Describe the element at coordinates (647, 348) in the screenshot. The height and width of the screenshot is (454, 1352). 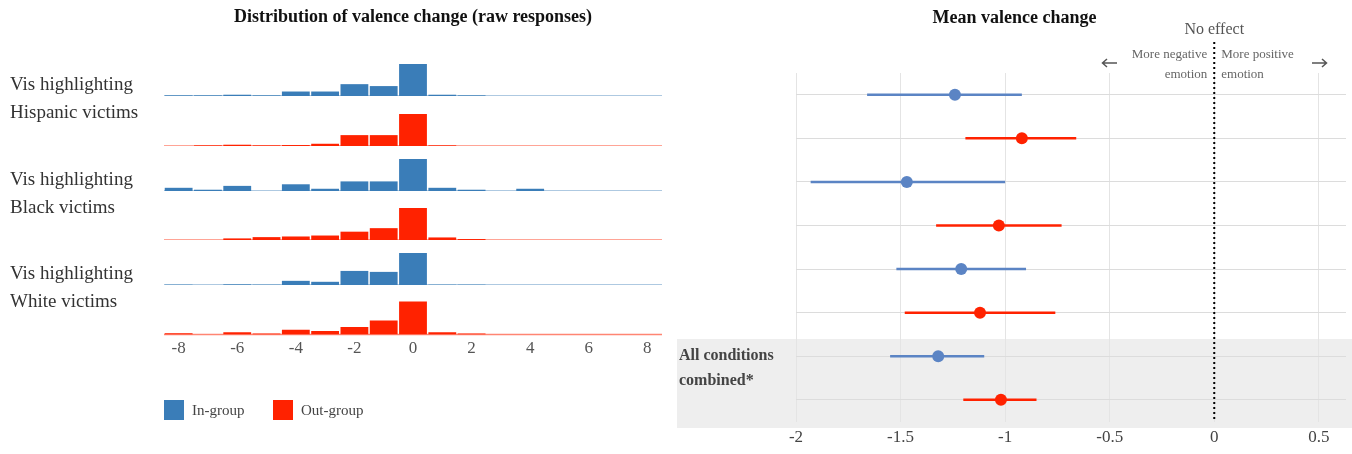
I see `x-tick-label: 8` at that location.